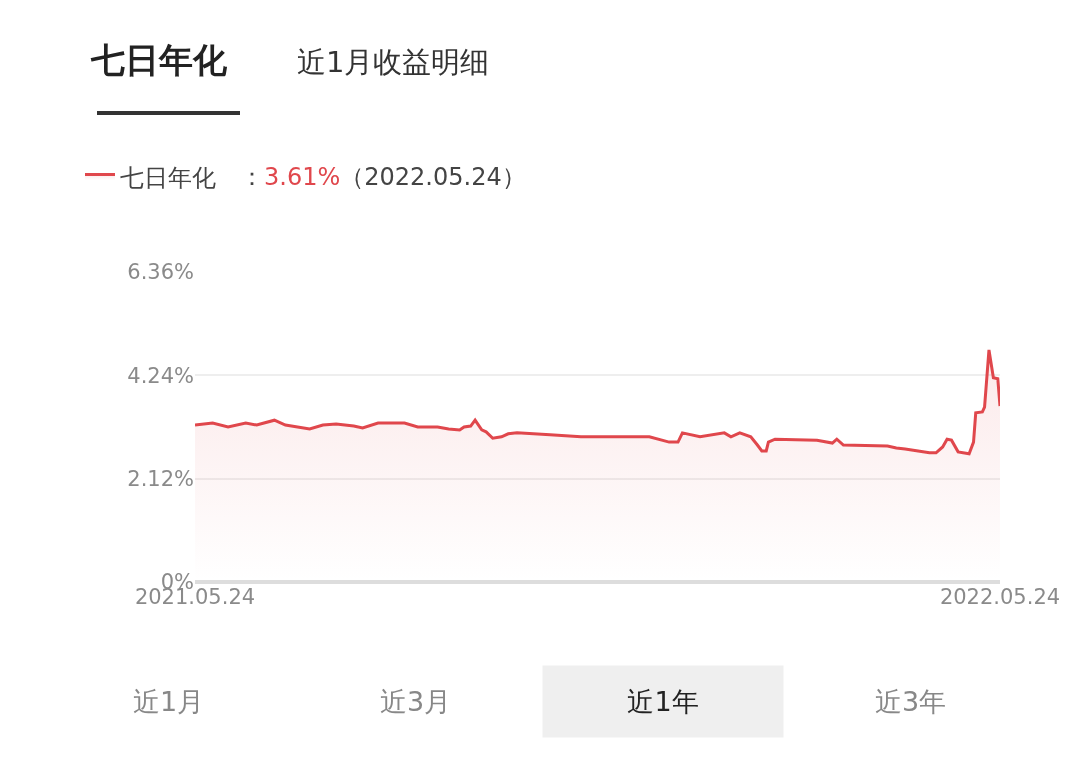  Describe the element at coordinates (663, 701) in the screenshot. I see `text: 近1年` at that location.